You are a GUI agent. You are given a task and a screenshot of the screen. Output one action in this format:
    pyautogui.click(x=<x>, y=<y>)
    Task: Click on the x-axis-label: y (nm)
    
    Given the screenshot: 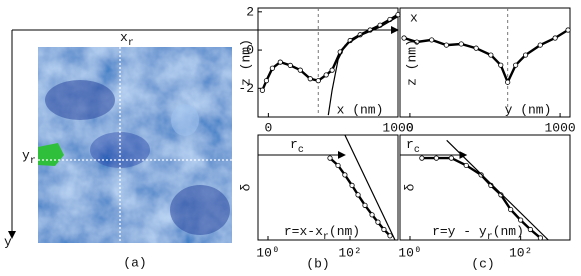 What is the action you would take?
    pyautogui.click(x=528, y=109)
    